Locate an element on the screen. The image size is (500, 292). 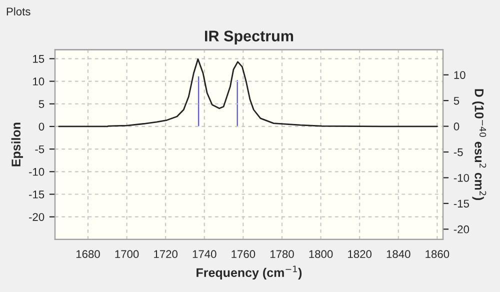
y2-tick-label: -5 is located at coordinates (458, 152).